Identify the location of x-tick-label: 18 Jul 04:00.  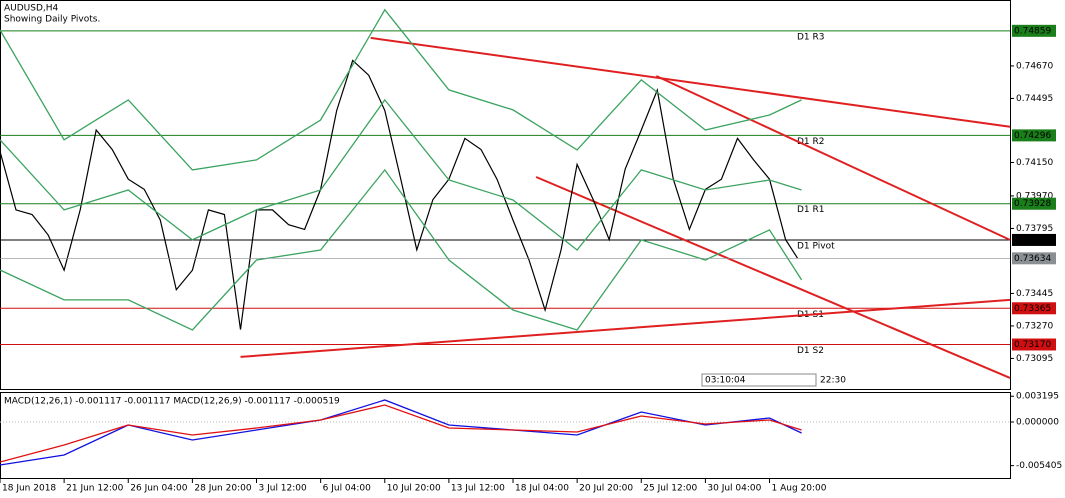
(542, 489).